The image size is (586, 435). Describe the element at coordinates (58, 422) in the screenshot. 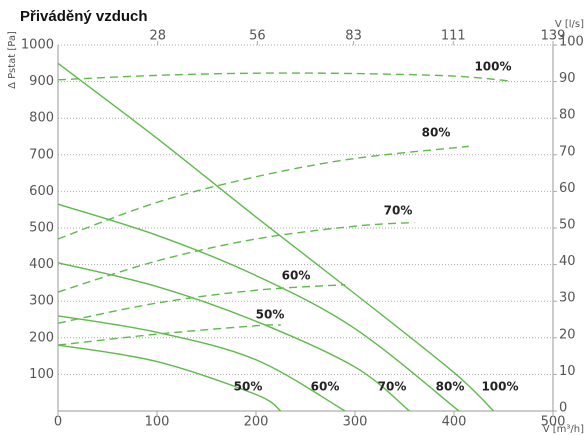

I see `x-tick-label: 0` at that location.